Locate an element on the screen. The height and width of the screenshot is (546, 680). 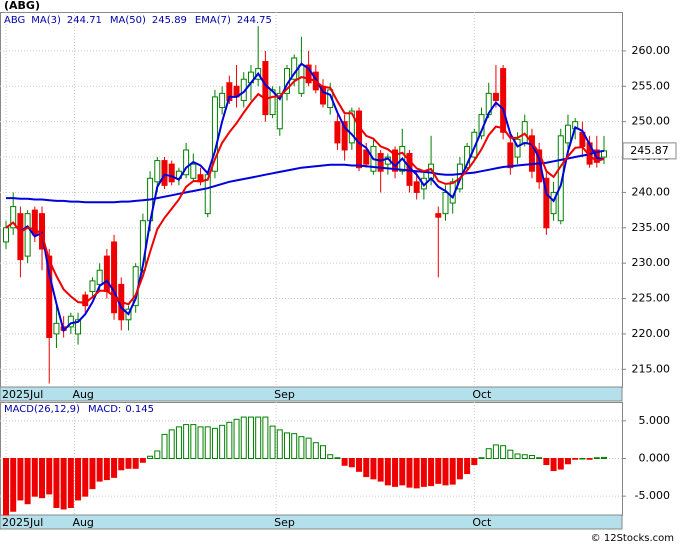
x-tick-label: 2025Jul is located at coordinates (22, 394).